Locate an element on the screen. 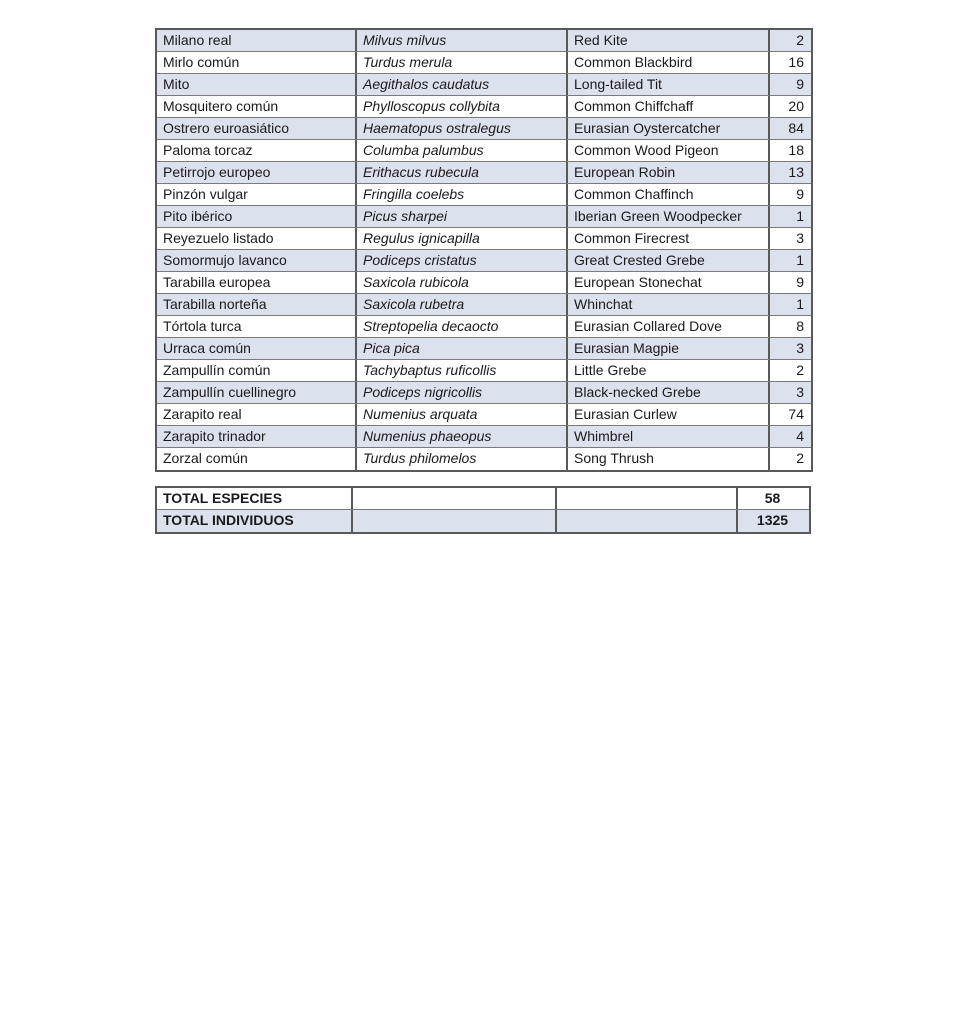 The width and height of the screenshot is (968, 1024). total-species-row: TOTAL ESPECIES 58 is located at coordinates (483, 499).